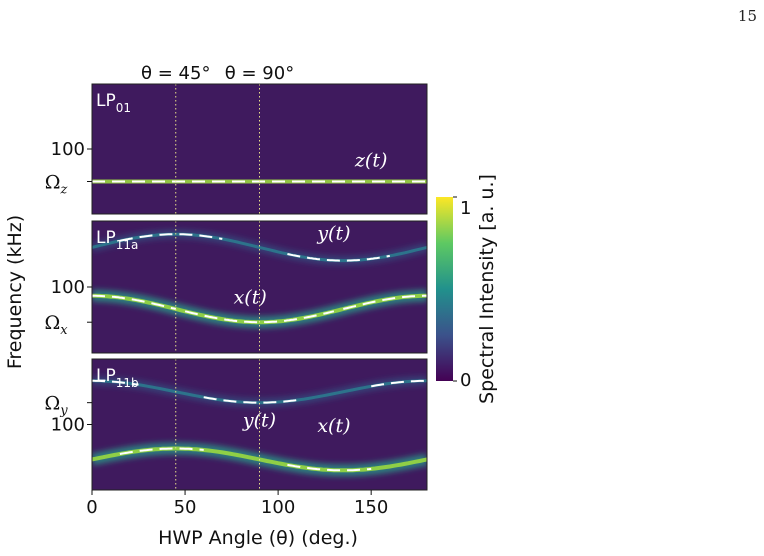 This screenshot has height=556, width=764. What do you see at coordinates (56, 185) in the screenshot?
I see `omega-label: Ωz` at bounding box center [56, 185].